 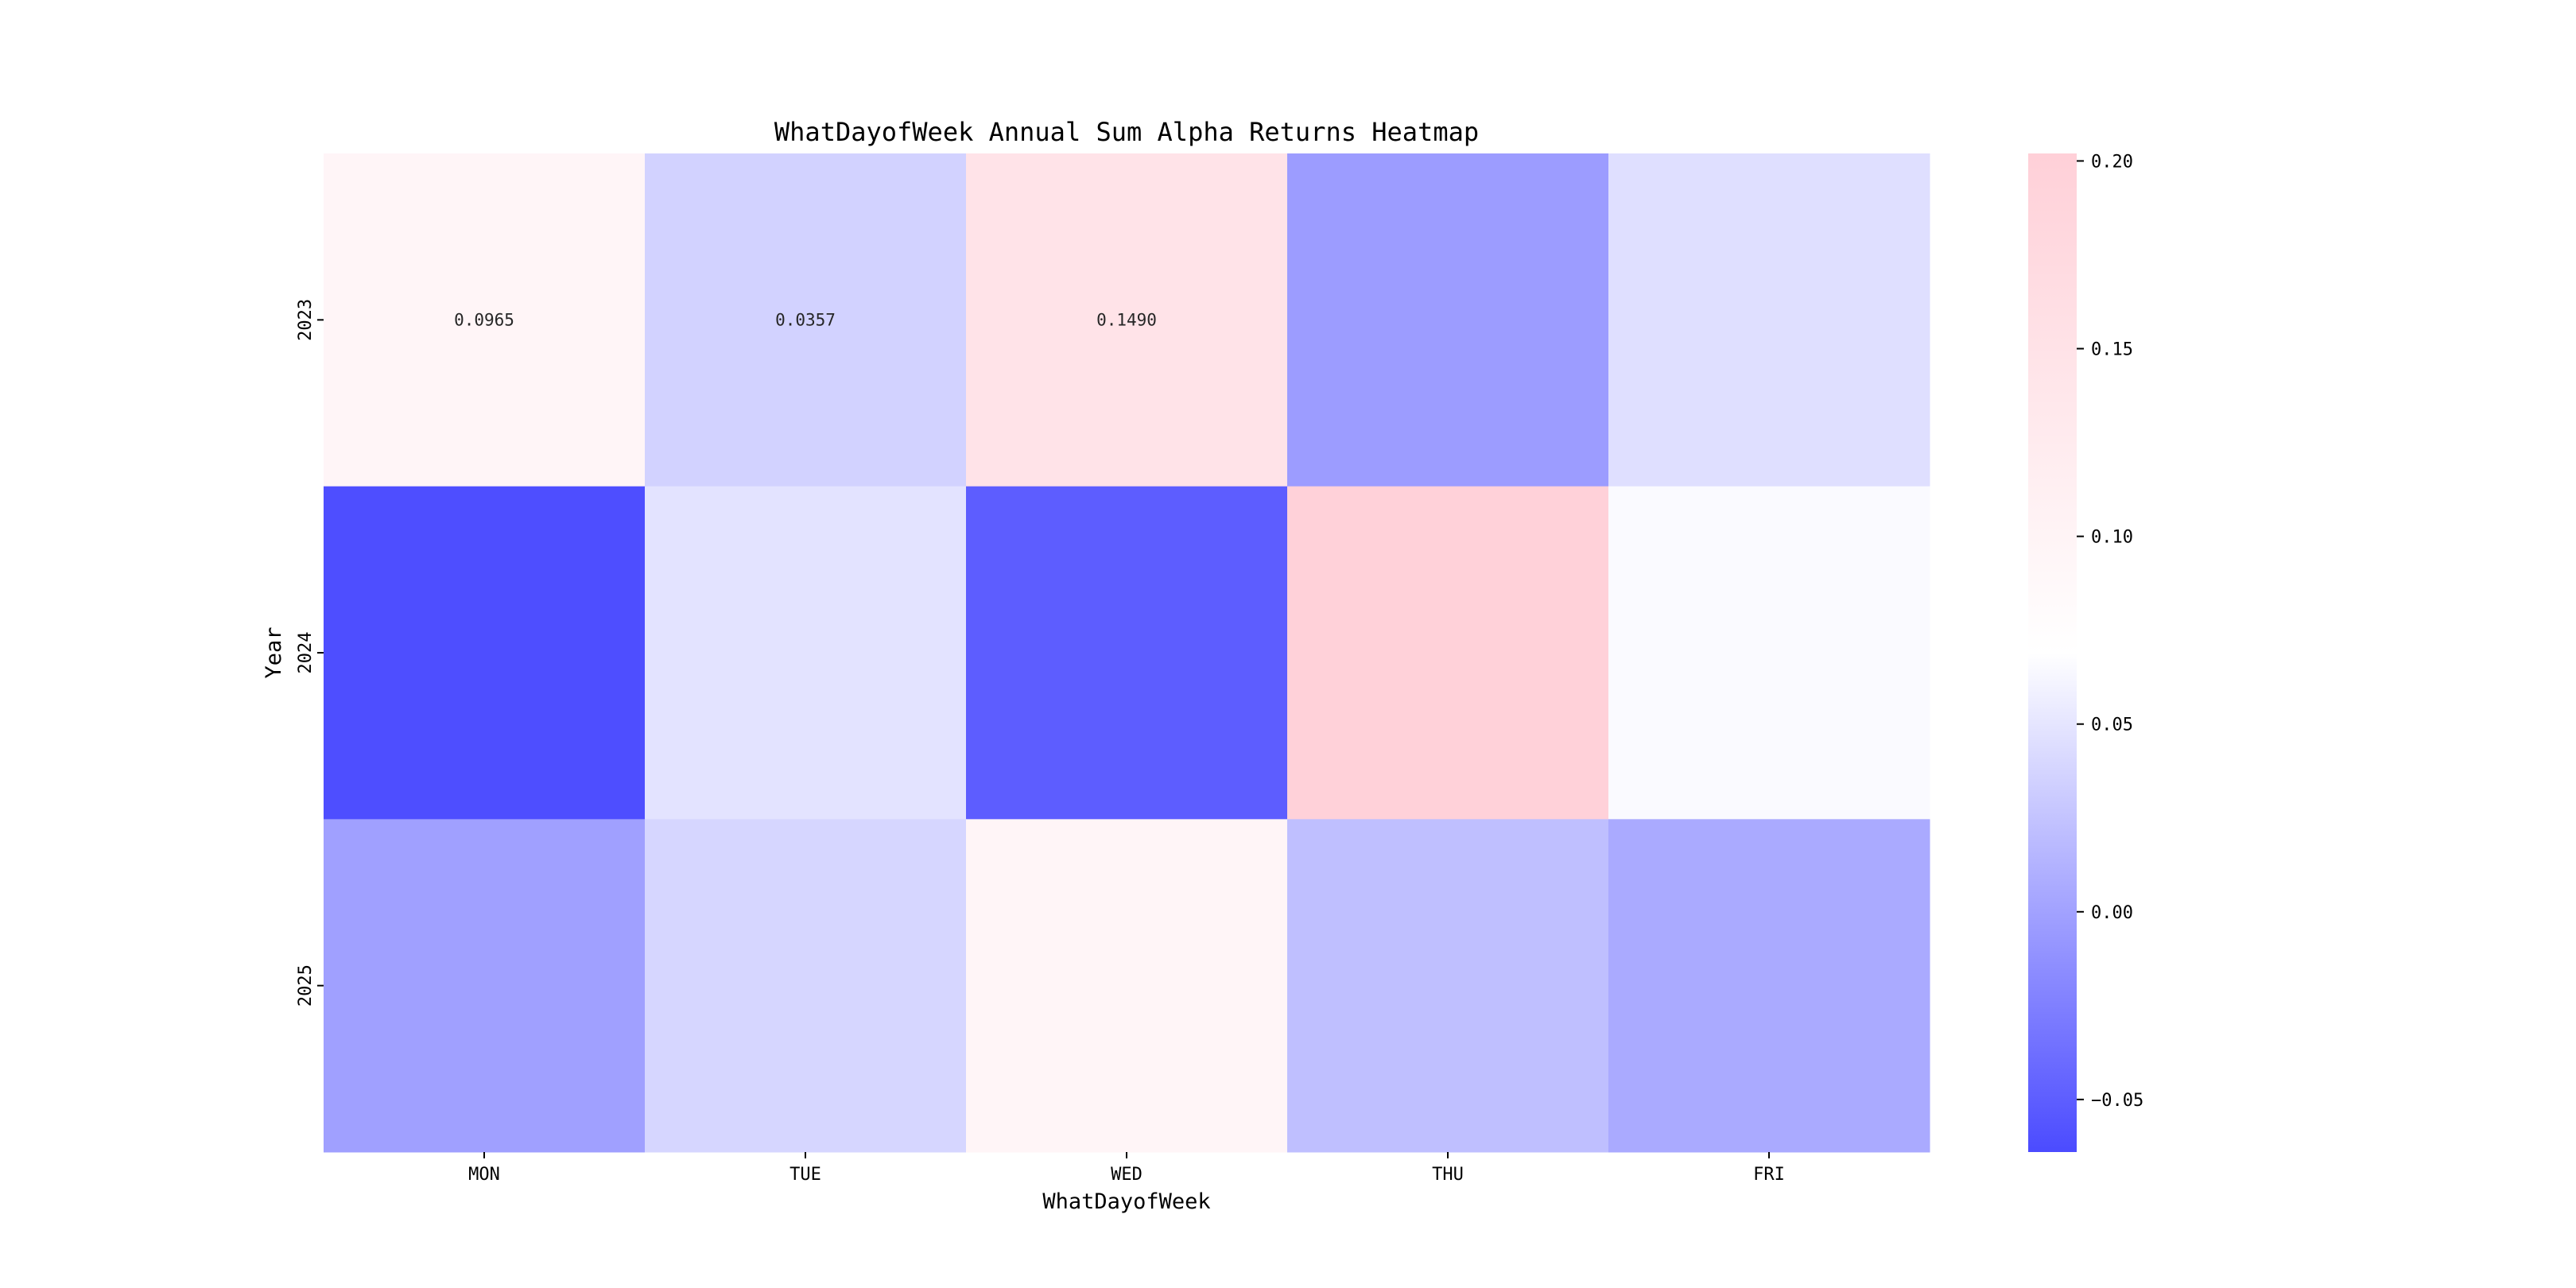 What do you see at coordinates (274, 652) in the screenshot?
I see `y-axis-label: Year` at bounding box center [274, 652].